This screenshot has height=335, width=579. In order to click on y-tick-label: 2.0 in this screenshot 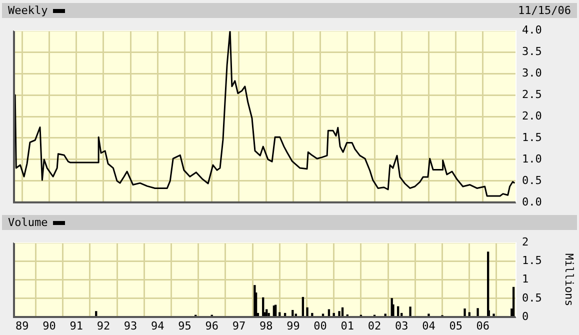, I will do `click(532, 115)`.